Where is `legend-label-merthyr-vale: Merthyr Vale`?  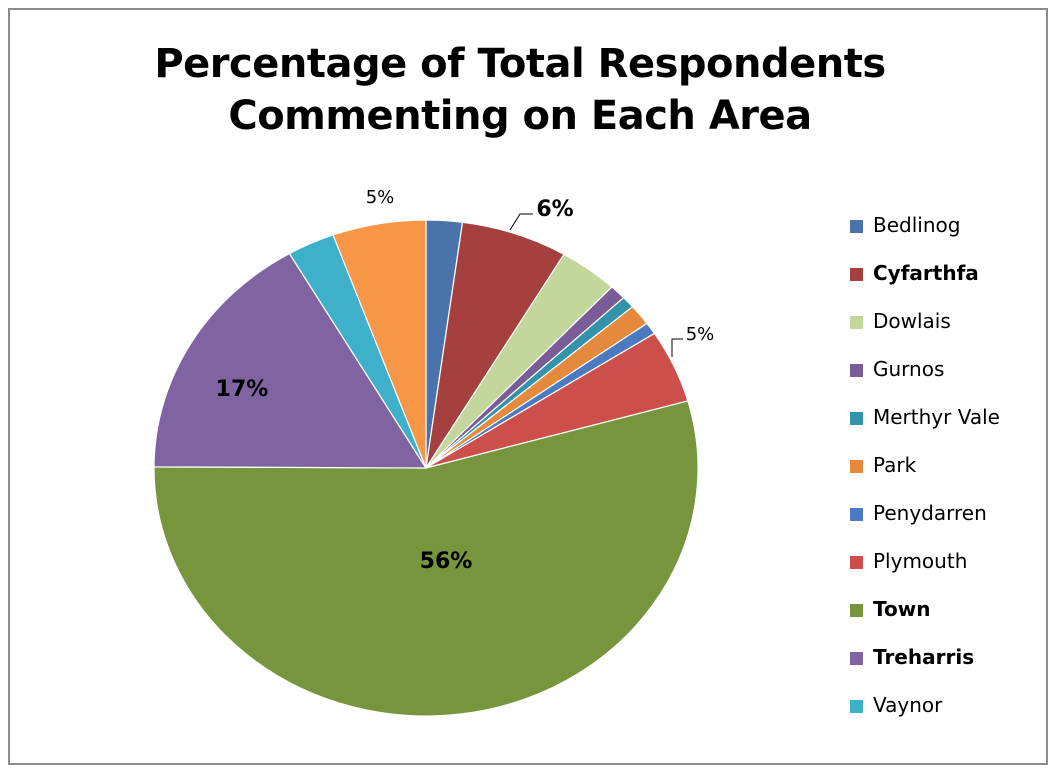 legend-label-merthyr-vale: Merthyr Vale is located at coordinates (936, 417).